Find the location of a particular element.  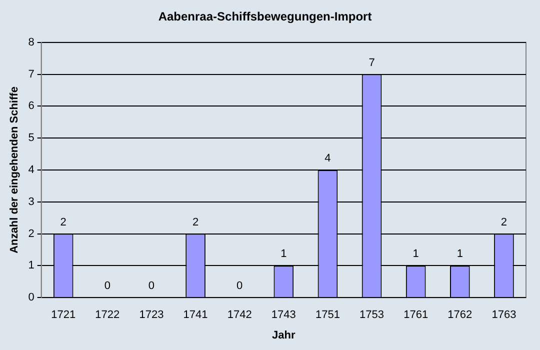

y-tick-label: 2 is located at coordinates (31, 234).